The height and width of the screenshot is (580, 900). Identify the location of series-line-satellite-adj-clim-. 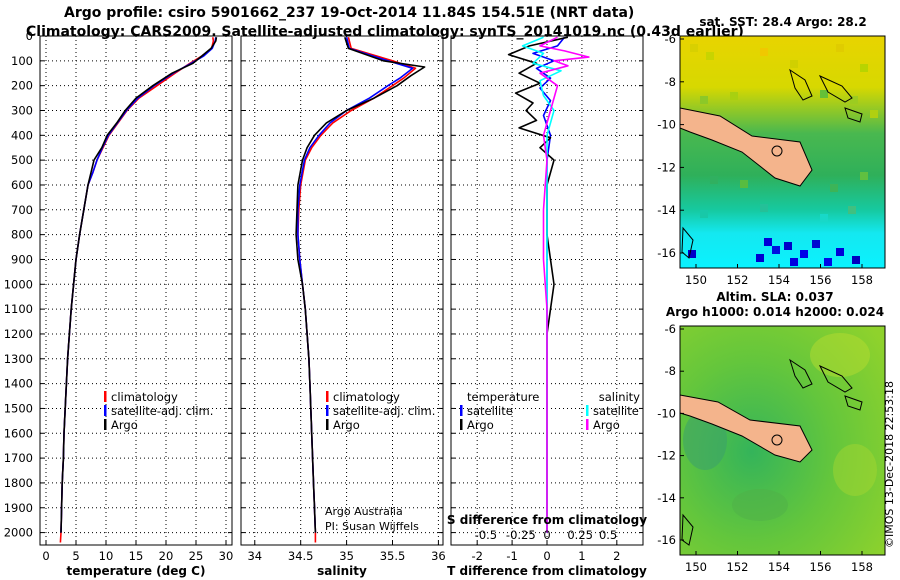
(355, 285).